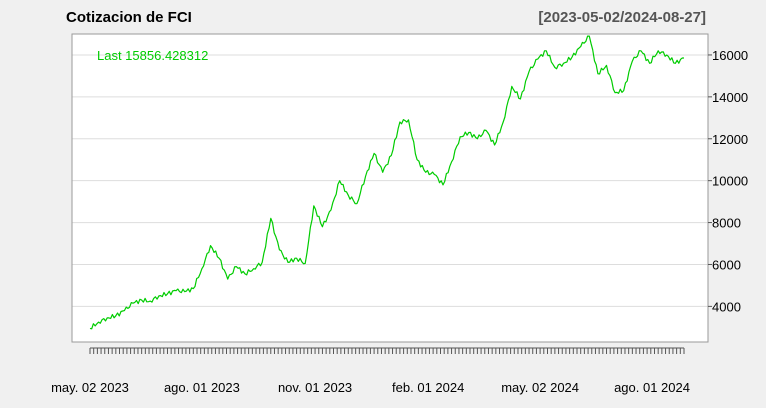  What do you see at coordinates (152, 55) in the screenshot?
I see `last-value-label: Last 15856.428312` at bounding box center [152, 55].